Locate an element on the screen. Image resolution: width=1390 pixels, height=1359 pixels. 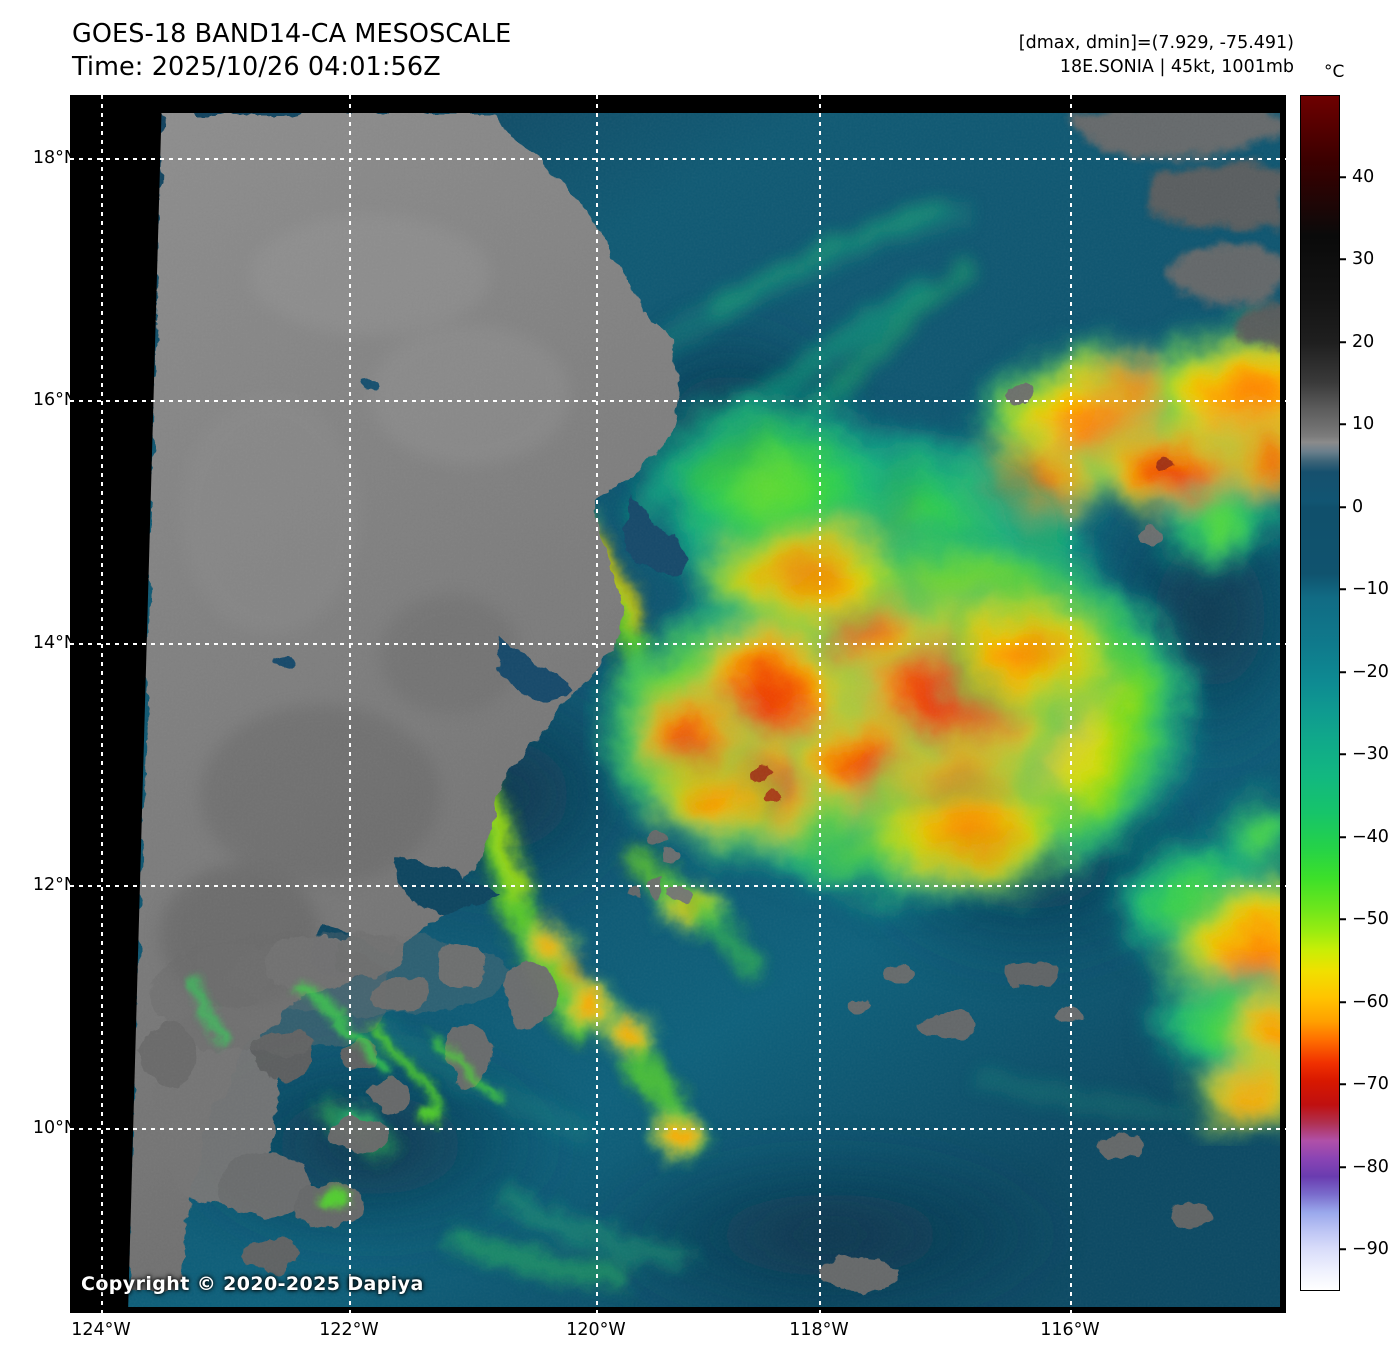
colorbar-tick-m80 is located at coordinates (1343, 1167).